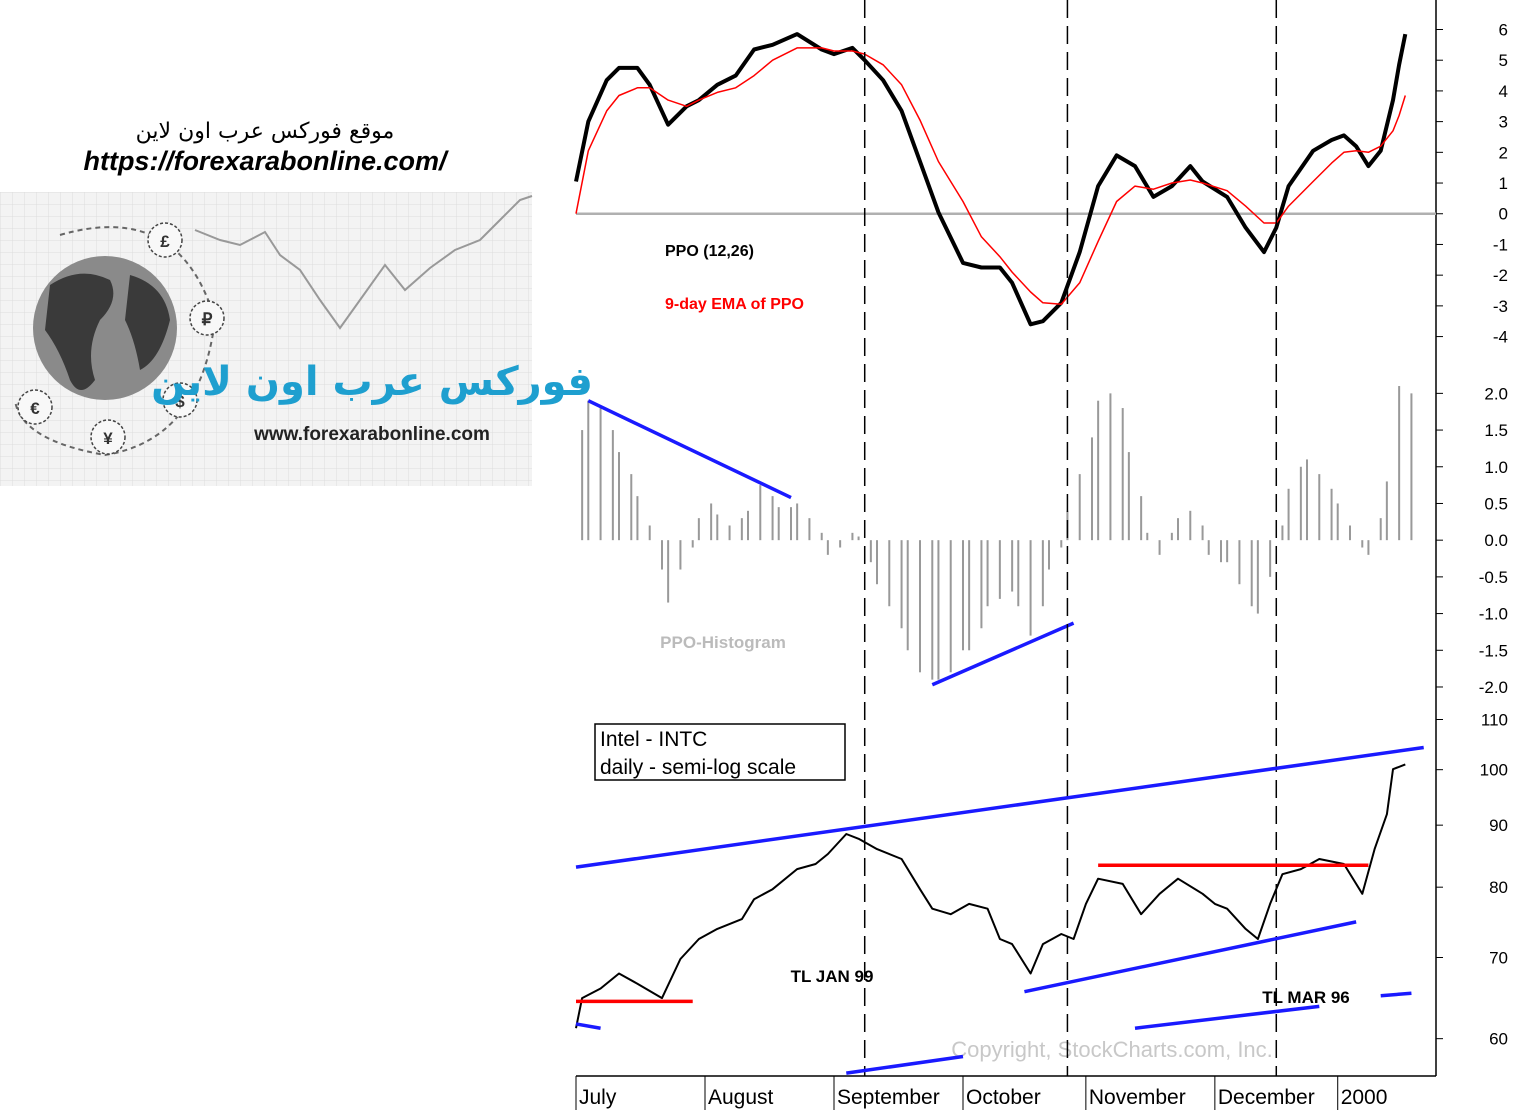 The width and height of the screenshot is (1524, 1112). I want to click on y-tick-label: 6, so click(1503, 29).